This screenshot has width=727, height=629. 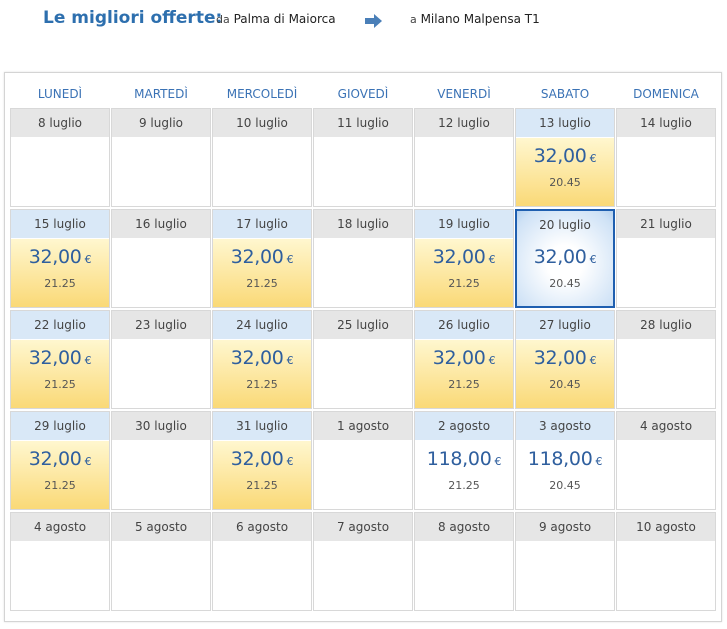 What do you see at coordinates (133, 18) in the screenshot?
I see `page-title: Le migliori offerte:` at bounding box center [133, 18].